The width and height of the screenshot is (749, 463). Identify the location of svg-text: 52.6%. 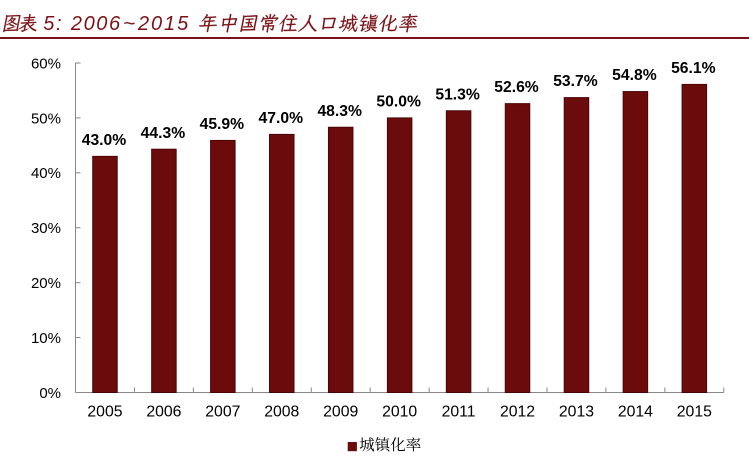
(516, 87).